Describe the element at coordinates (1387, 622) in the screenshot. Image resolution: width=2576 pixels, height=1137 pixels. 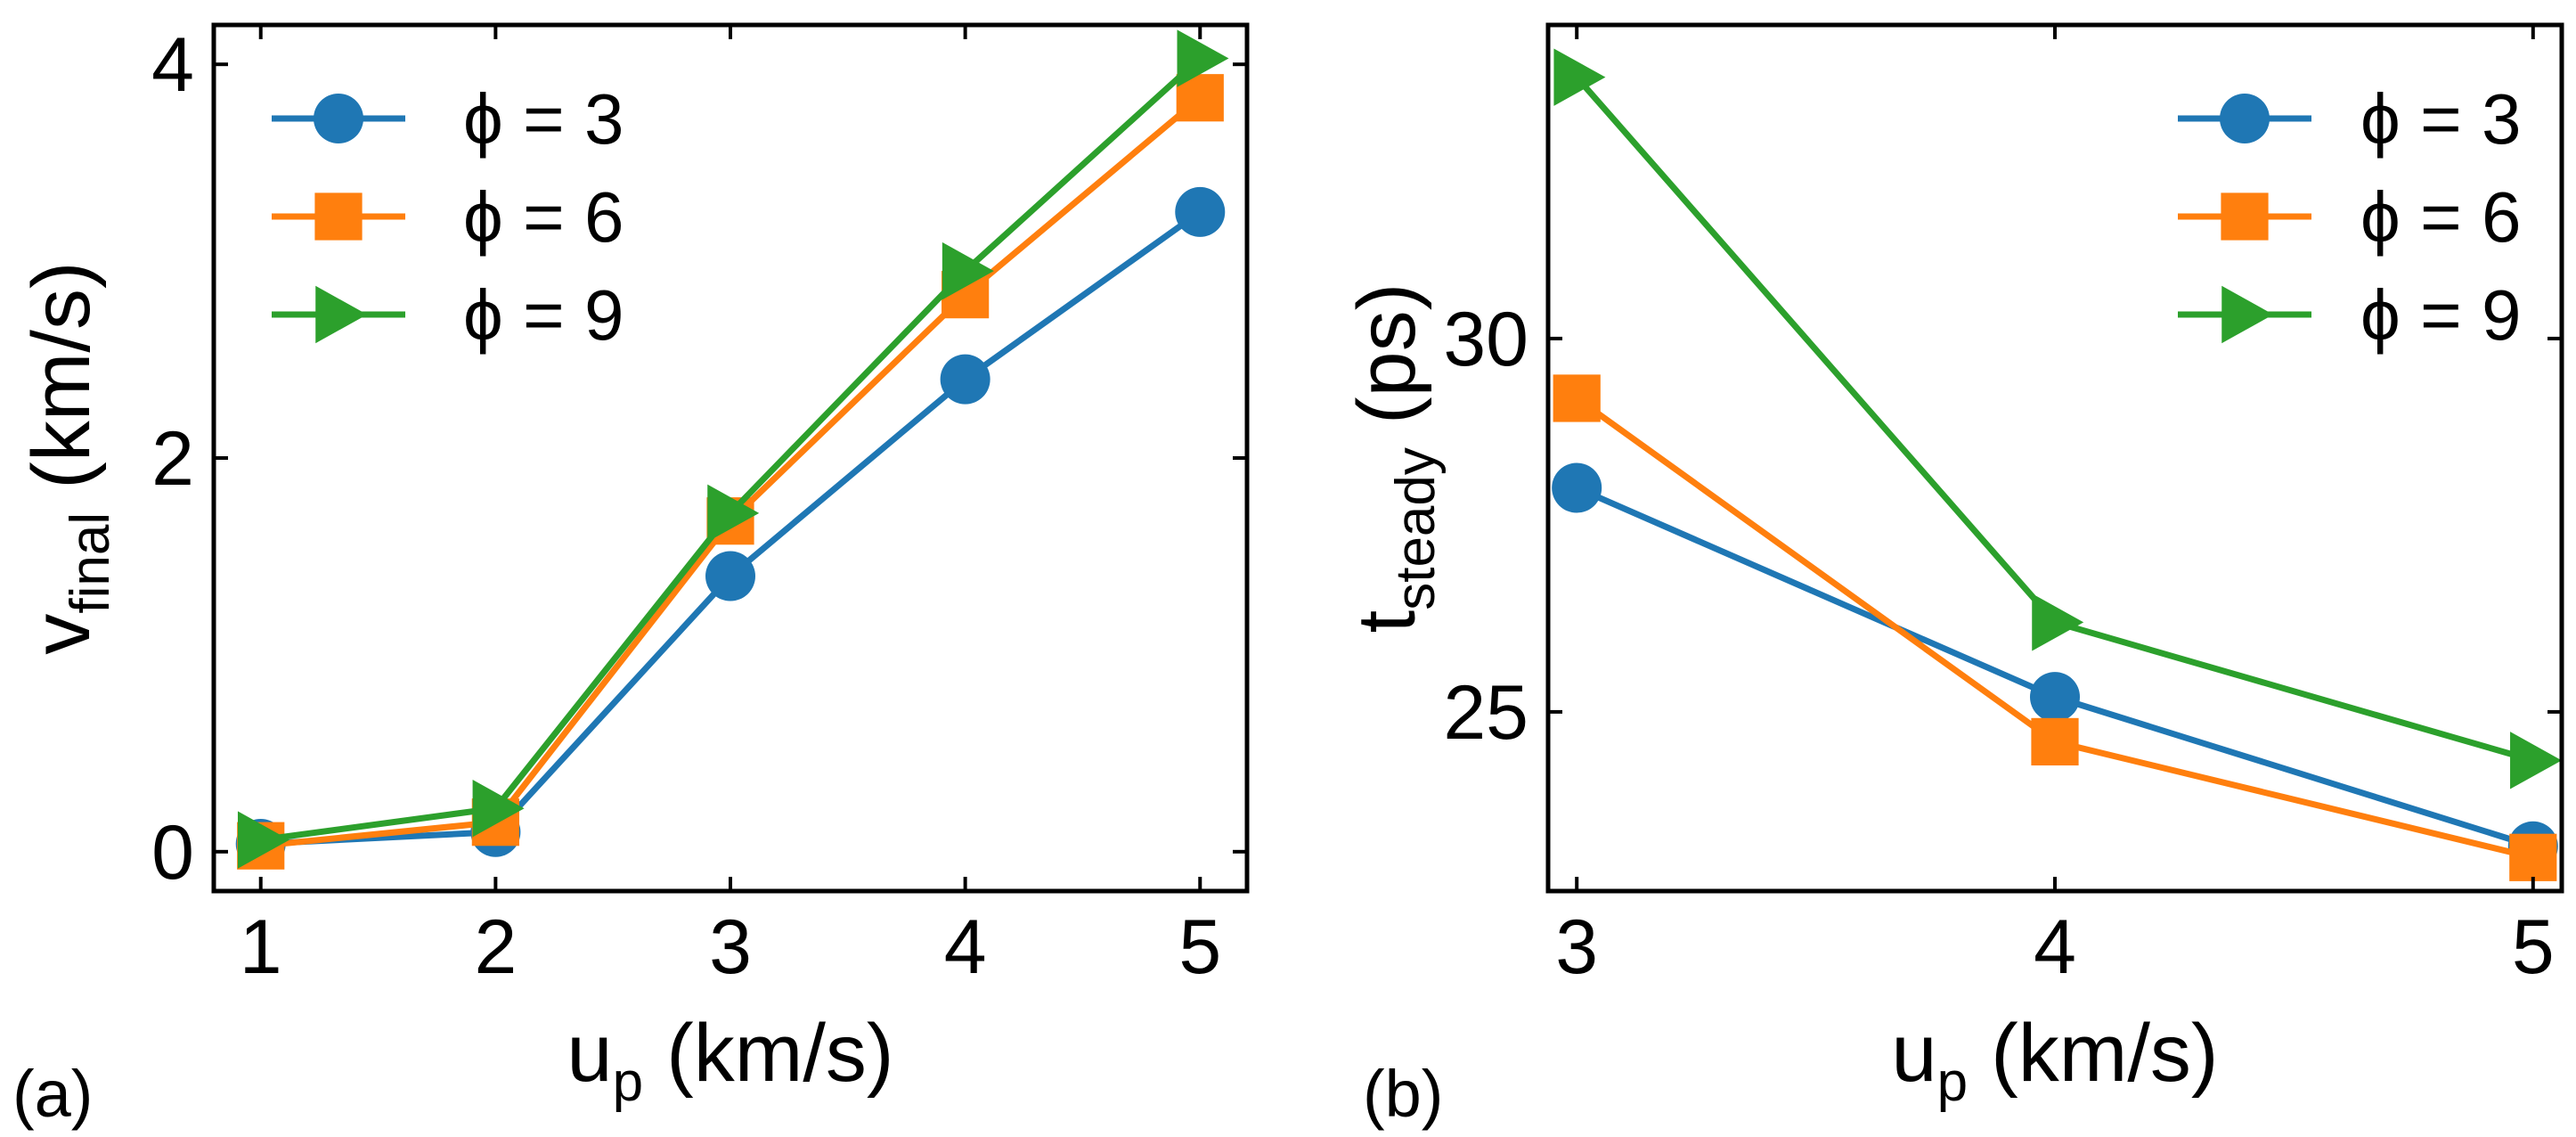
I see `y-label-main: t` at that location.